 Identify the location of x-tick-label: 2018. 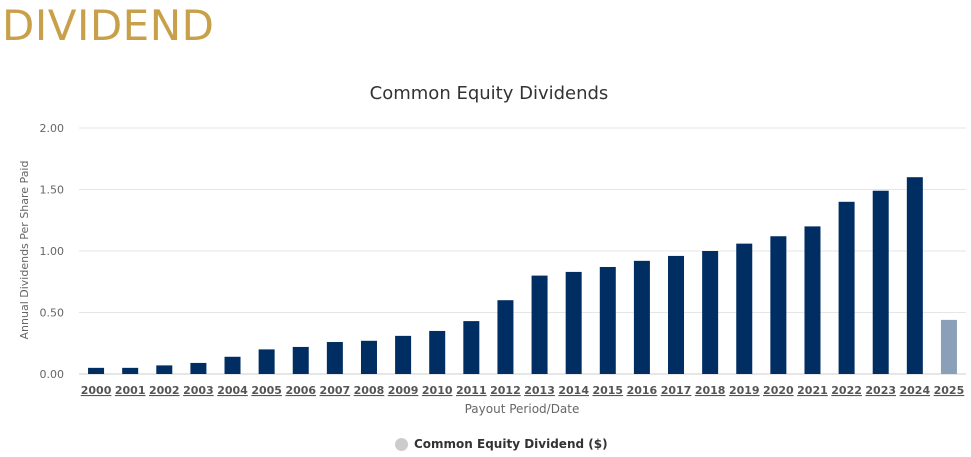
(710, 390).